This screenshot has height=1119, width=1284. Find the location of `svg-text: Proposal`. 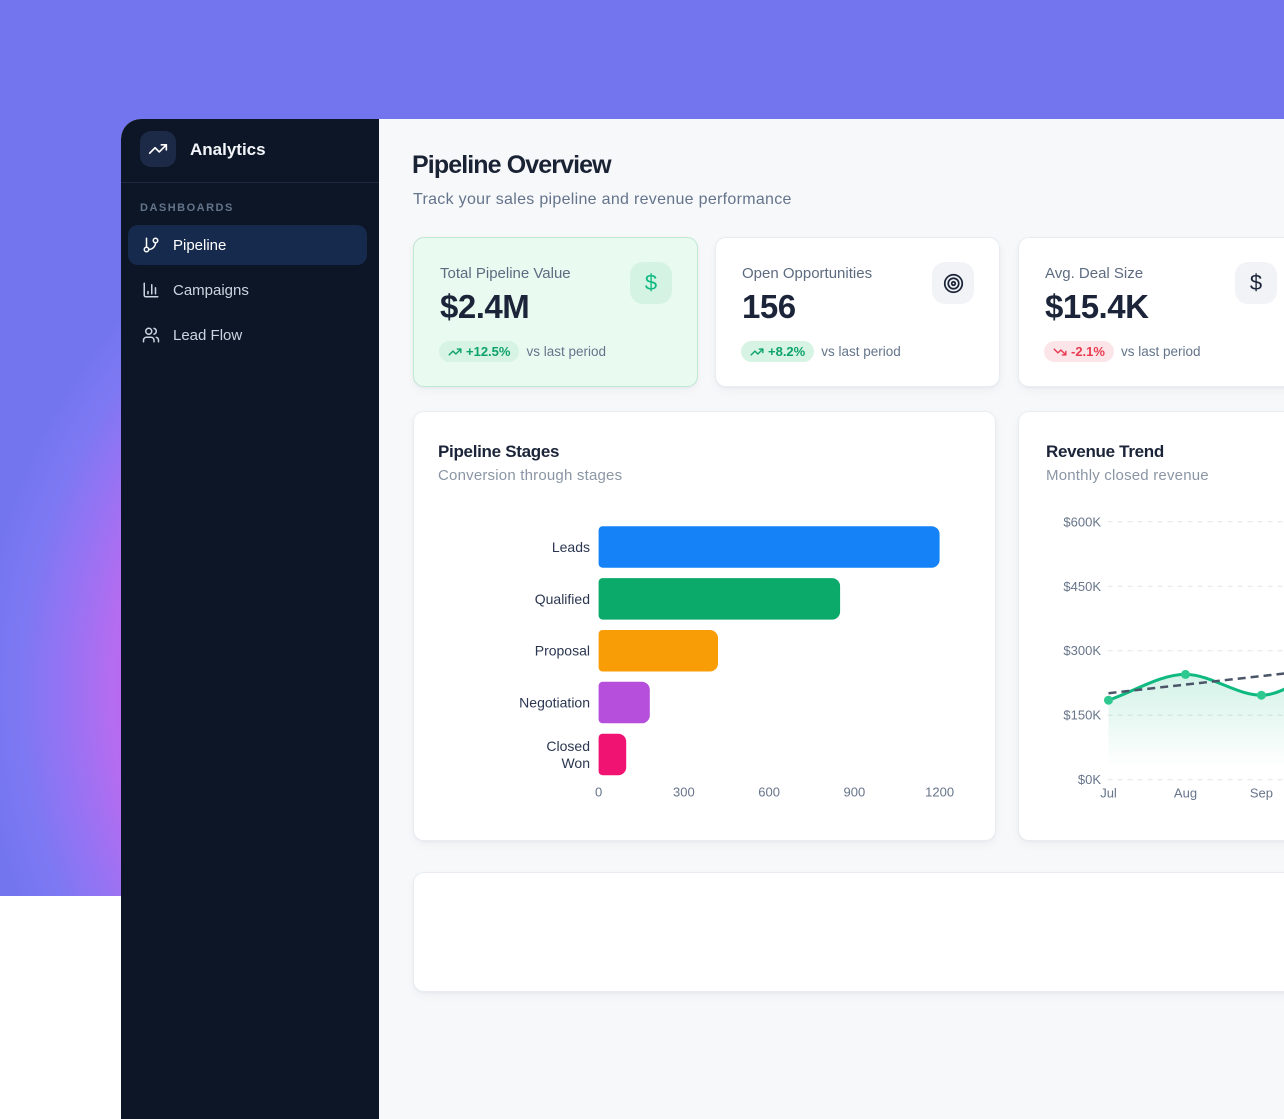

svg-text: Proposal is located at coordinates (562, 651).